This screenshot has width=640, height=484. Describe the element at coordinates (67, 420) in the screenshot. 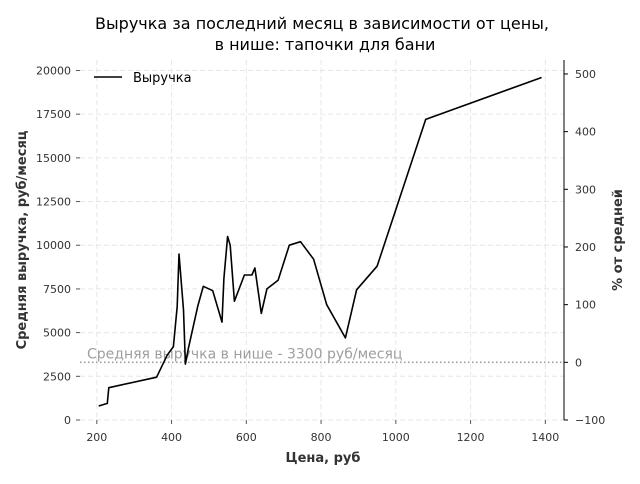

I see `y-tick-label: 0` at that location.